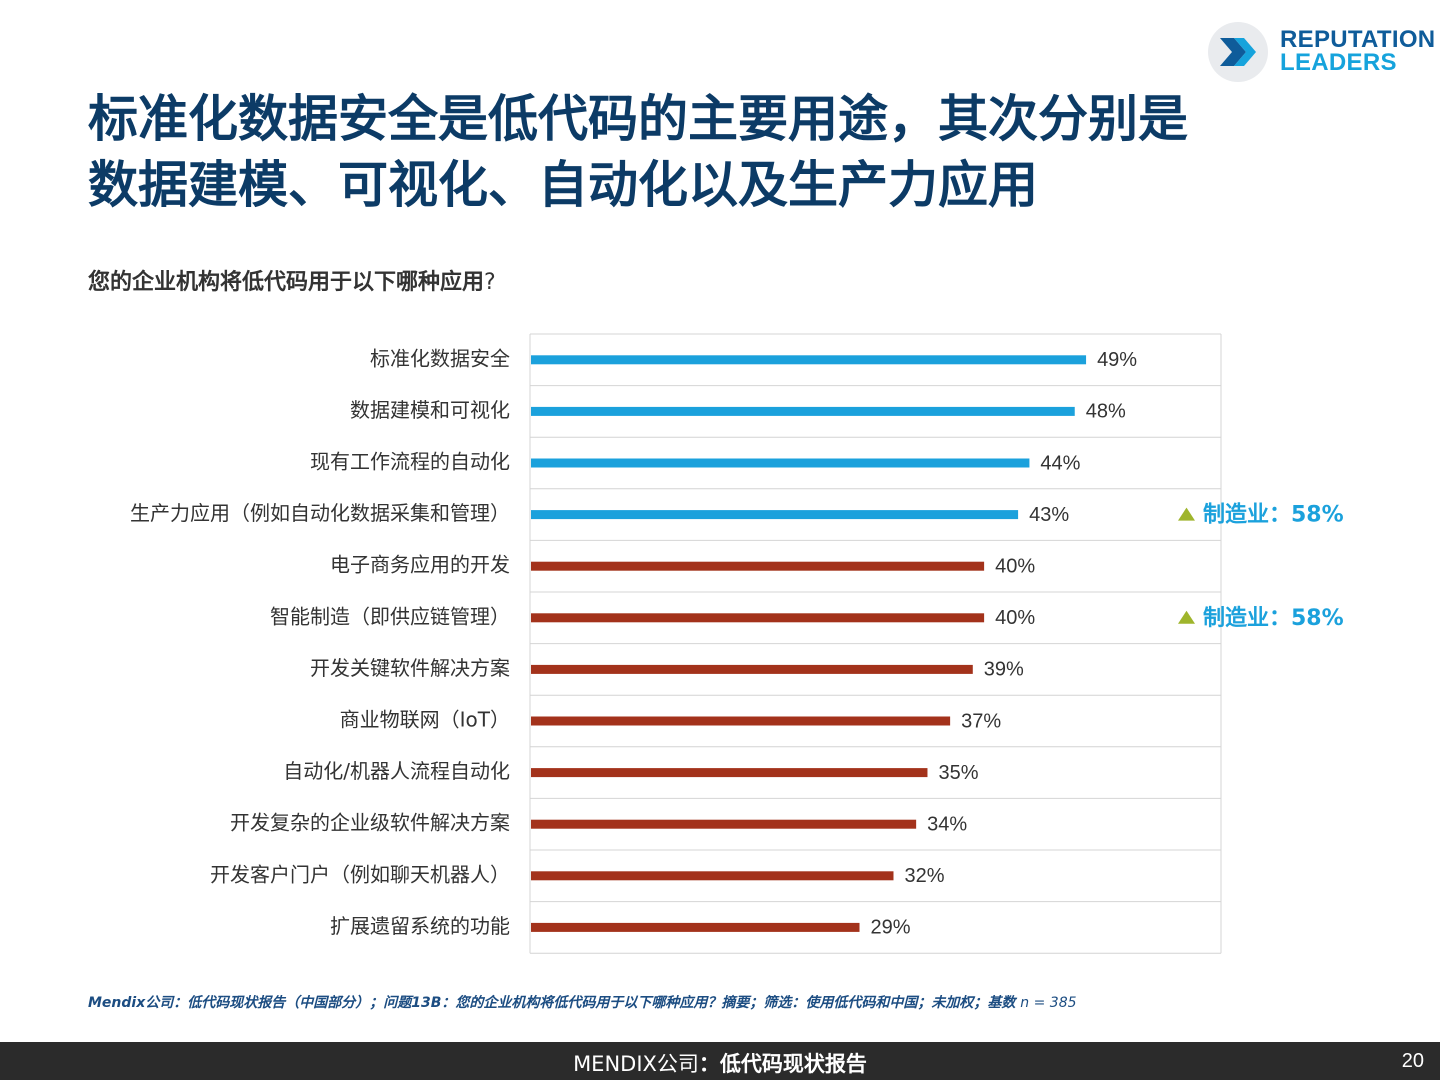 Image resolution: width=1440 pixels, height=1080 pixels. I want to click on category-label: 智能制造（即供应链管理）, so click(390, 616).